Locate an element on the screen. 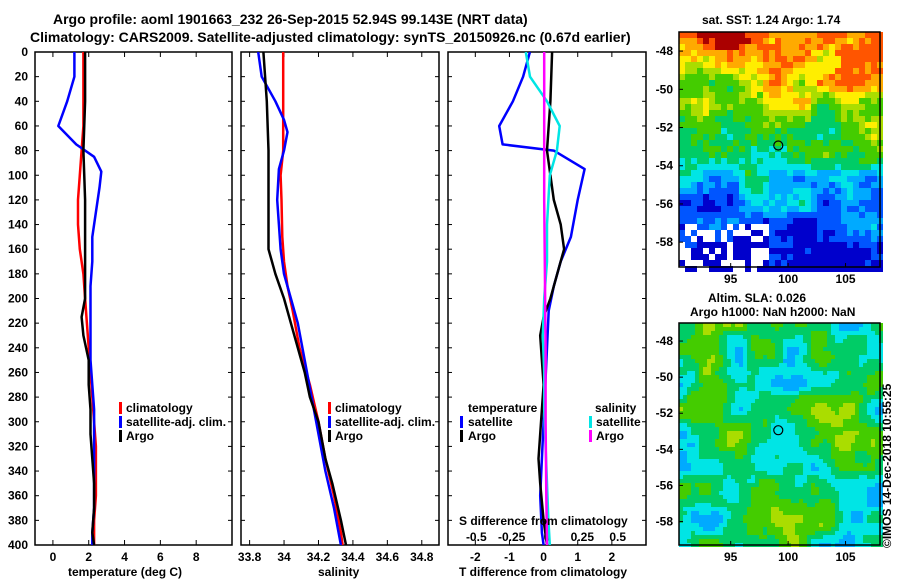 The width and height of the screenshot is (900, 580). s-tick-label: 0.5 is located at coordinates (617, 537).